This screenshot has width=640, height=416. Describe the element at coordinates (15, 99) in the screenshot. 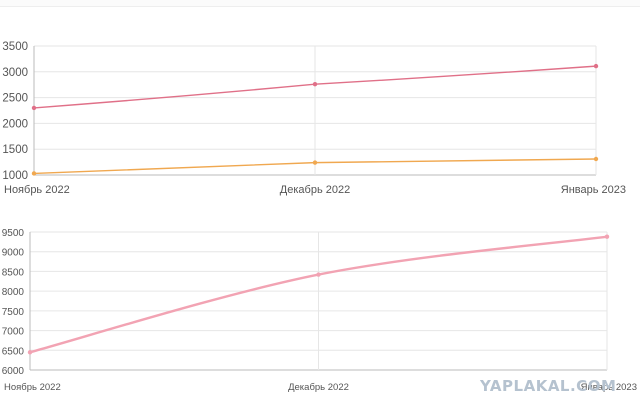

I see `y-tick-label: 2500` at that location.